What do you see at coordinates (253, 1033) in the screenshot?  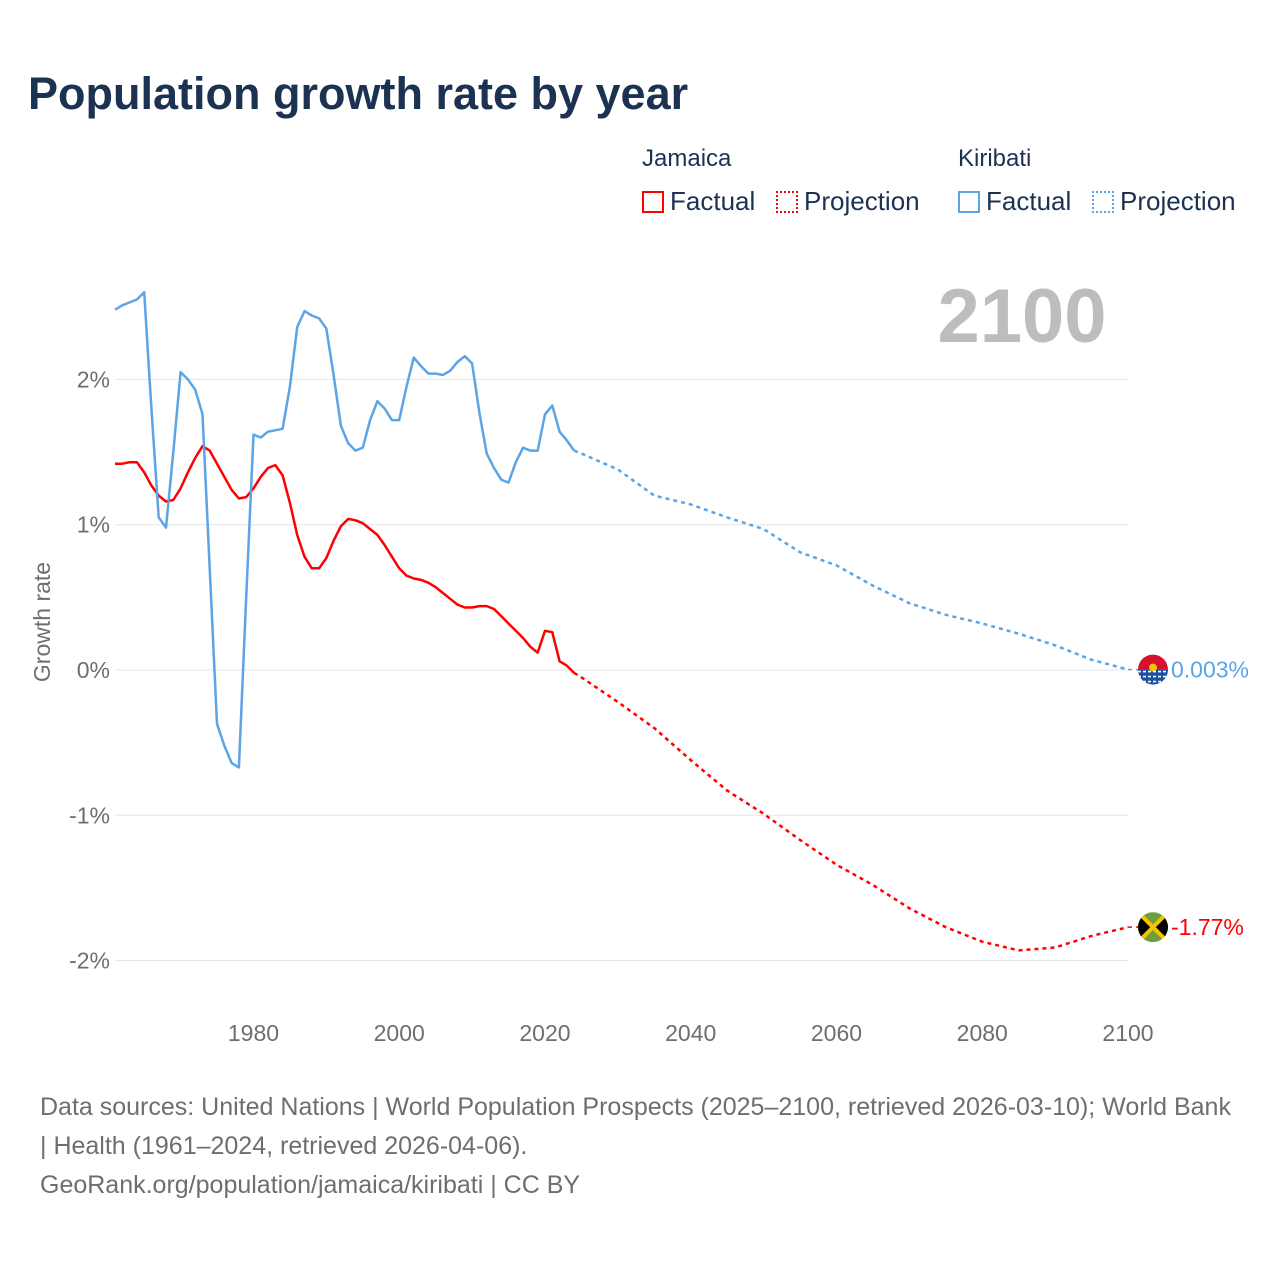 I see `x-tick-label: 1980` at bounding box center [253, 1033].